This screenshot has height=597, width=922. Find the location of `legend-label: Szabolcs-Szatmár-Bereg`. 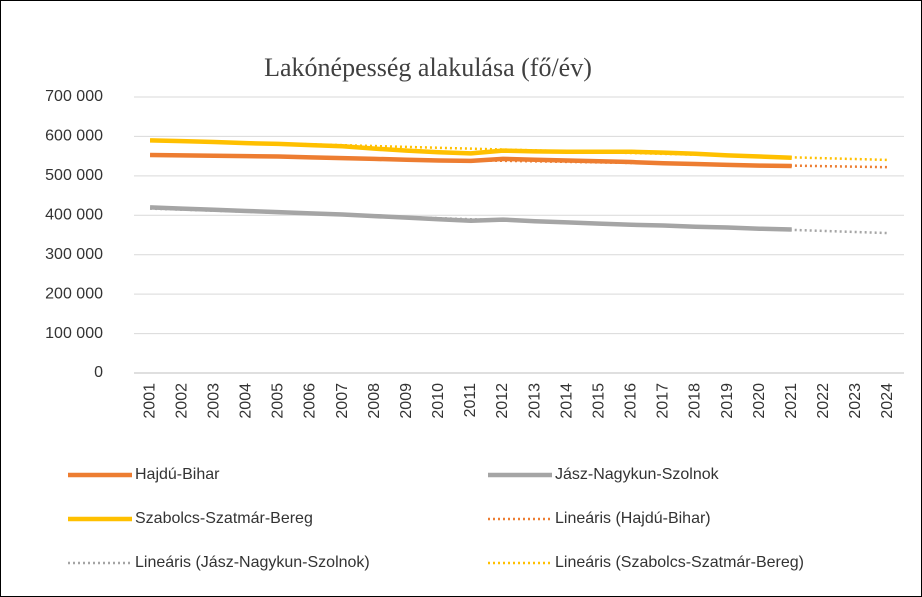

legend-label: Szabolcs-Szatmár-Bereg is located at coordinates (224, 518).